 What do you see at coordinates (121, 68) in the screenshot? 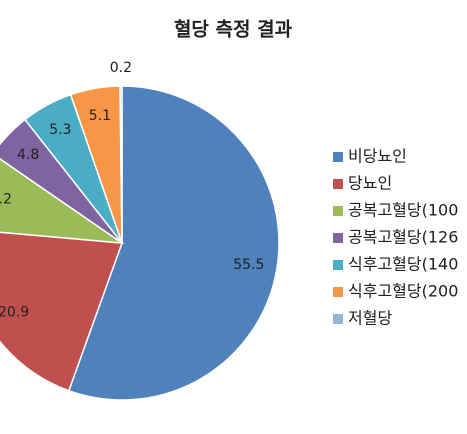
I see `data-label: 0.2` at bounding box center [121, 68].